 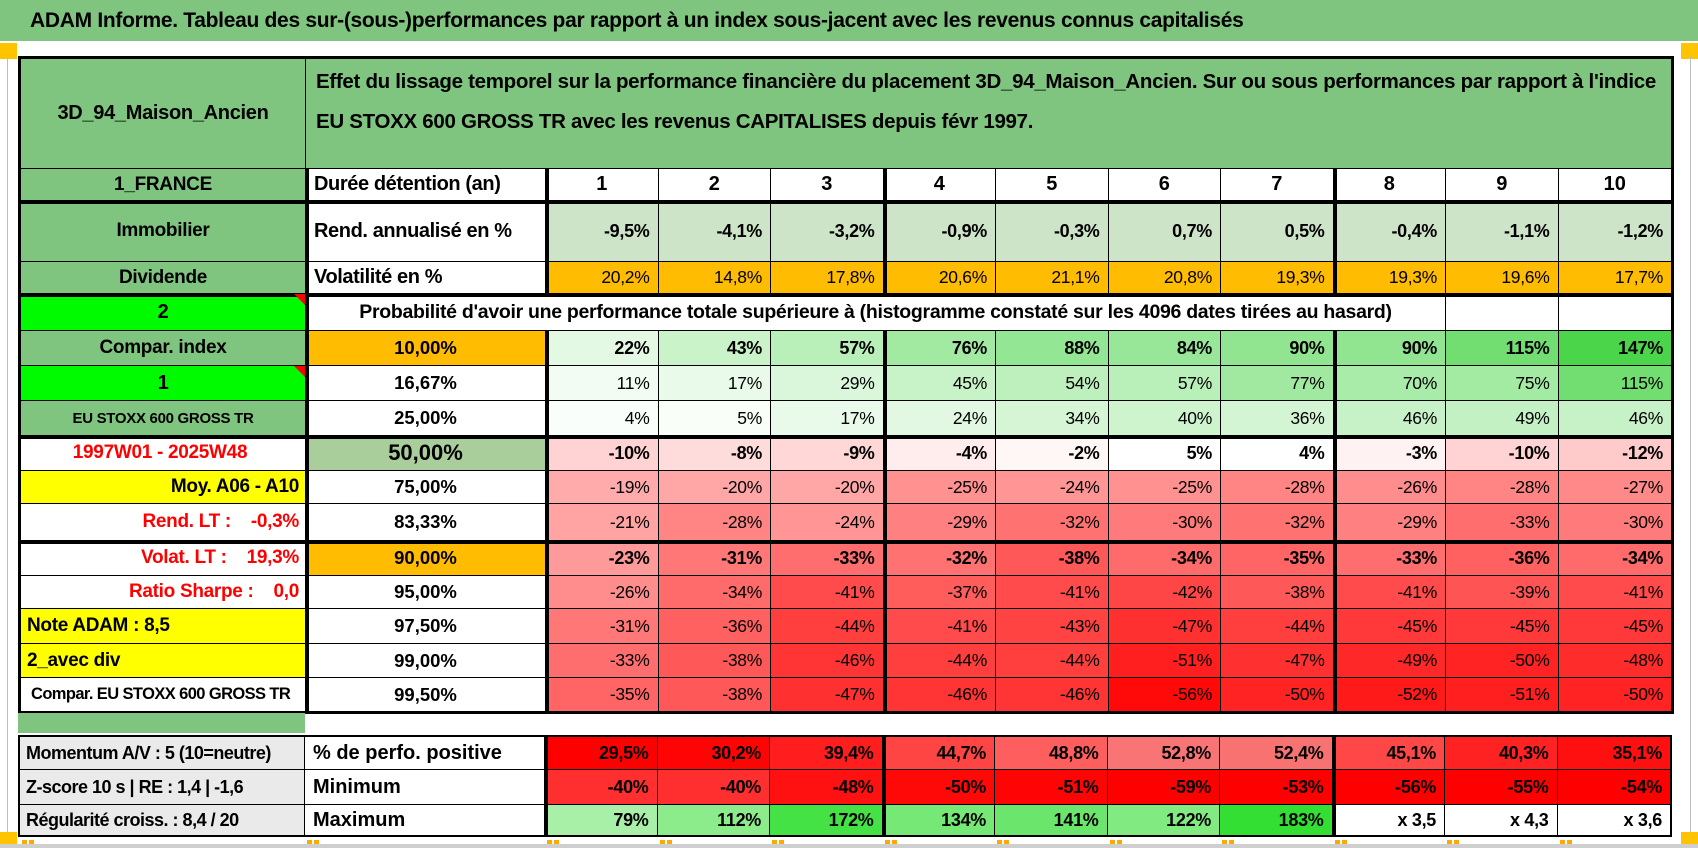 What do you see at coordinates (1164, 278) in the screenshot?
I see `value-cell: 20,8%` at bounding box center [1164, 278].